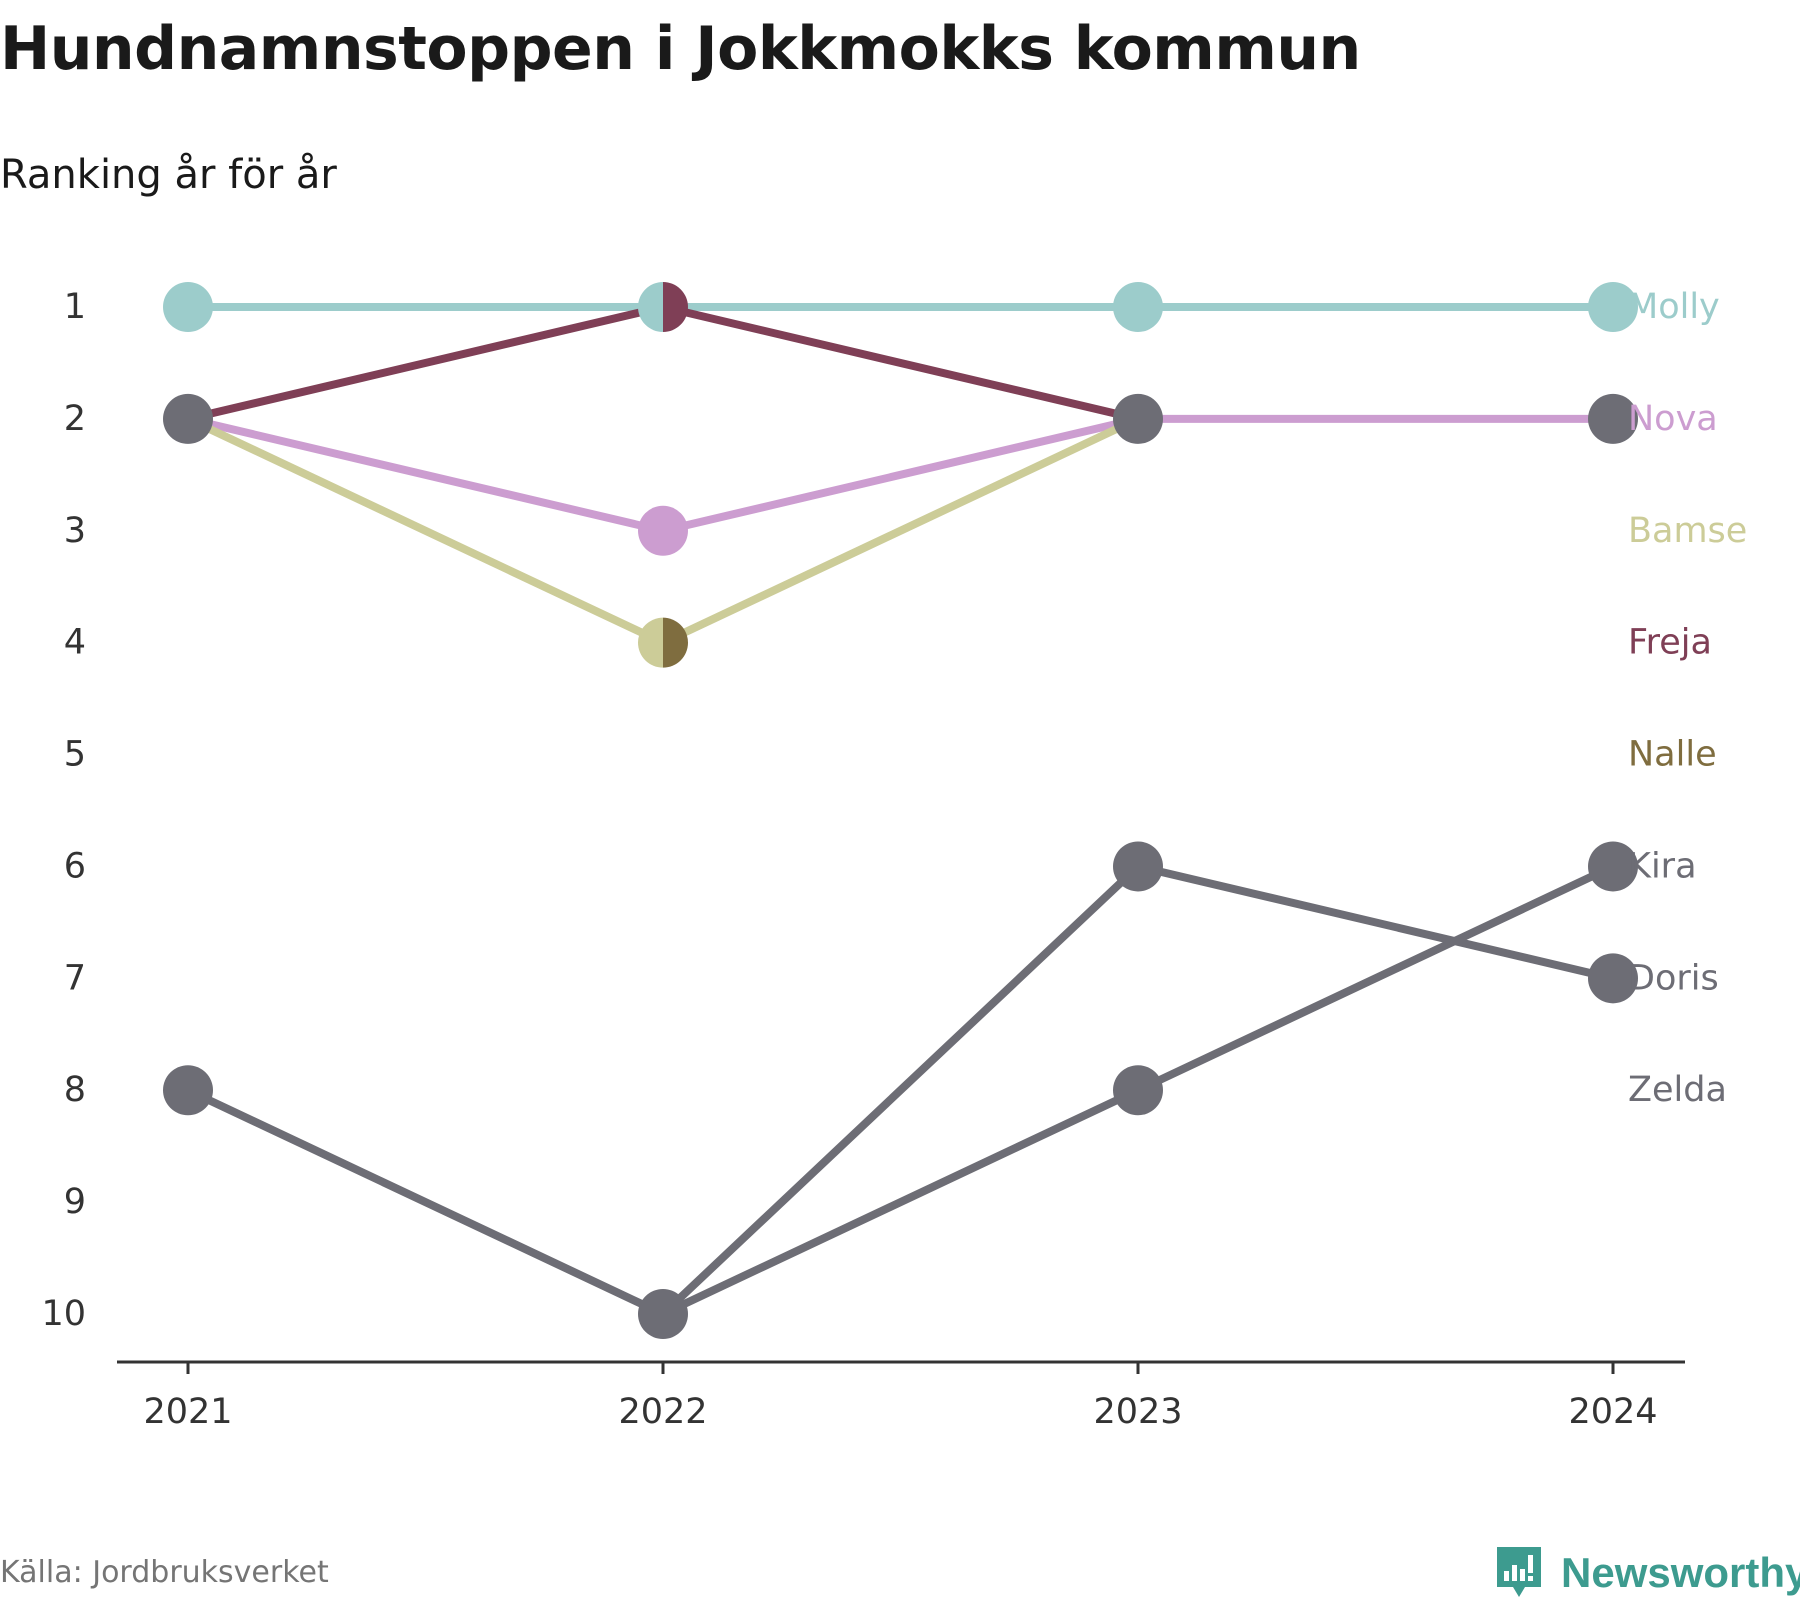  What do you see at coordinates (650, 642) in the screenshot?
I see `marker-2022-rank-4-left` at bounding box center [650, 642].